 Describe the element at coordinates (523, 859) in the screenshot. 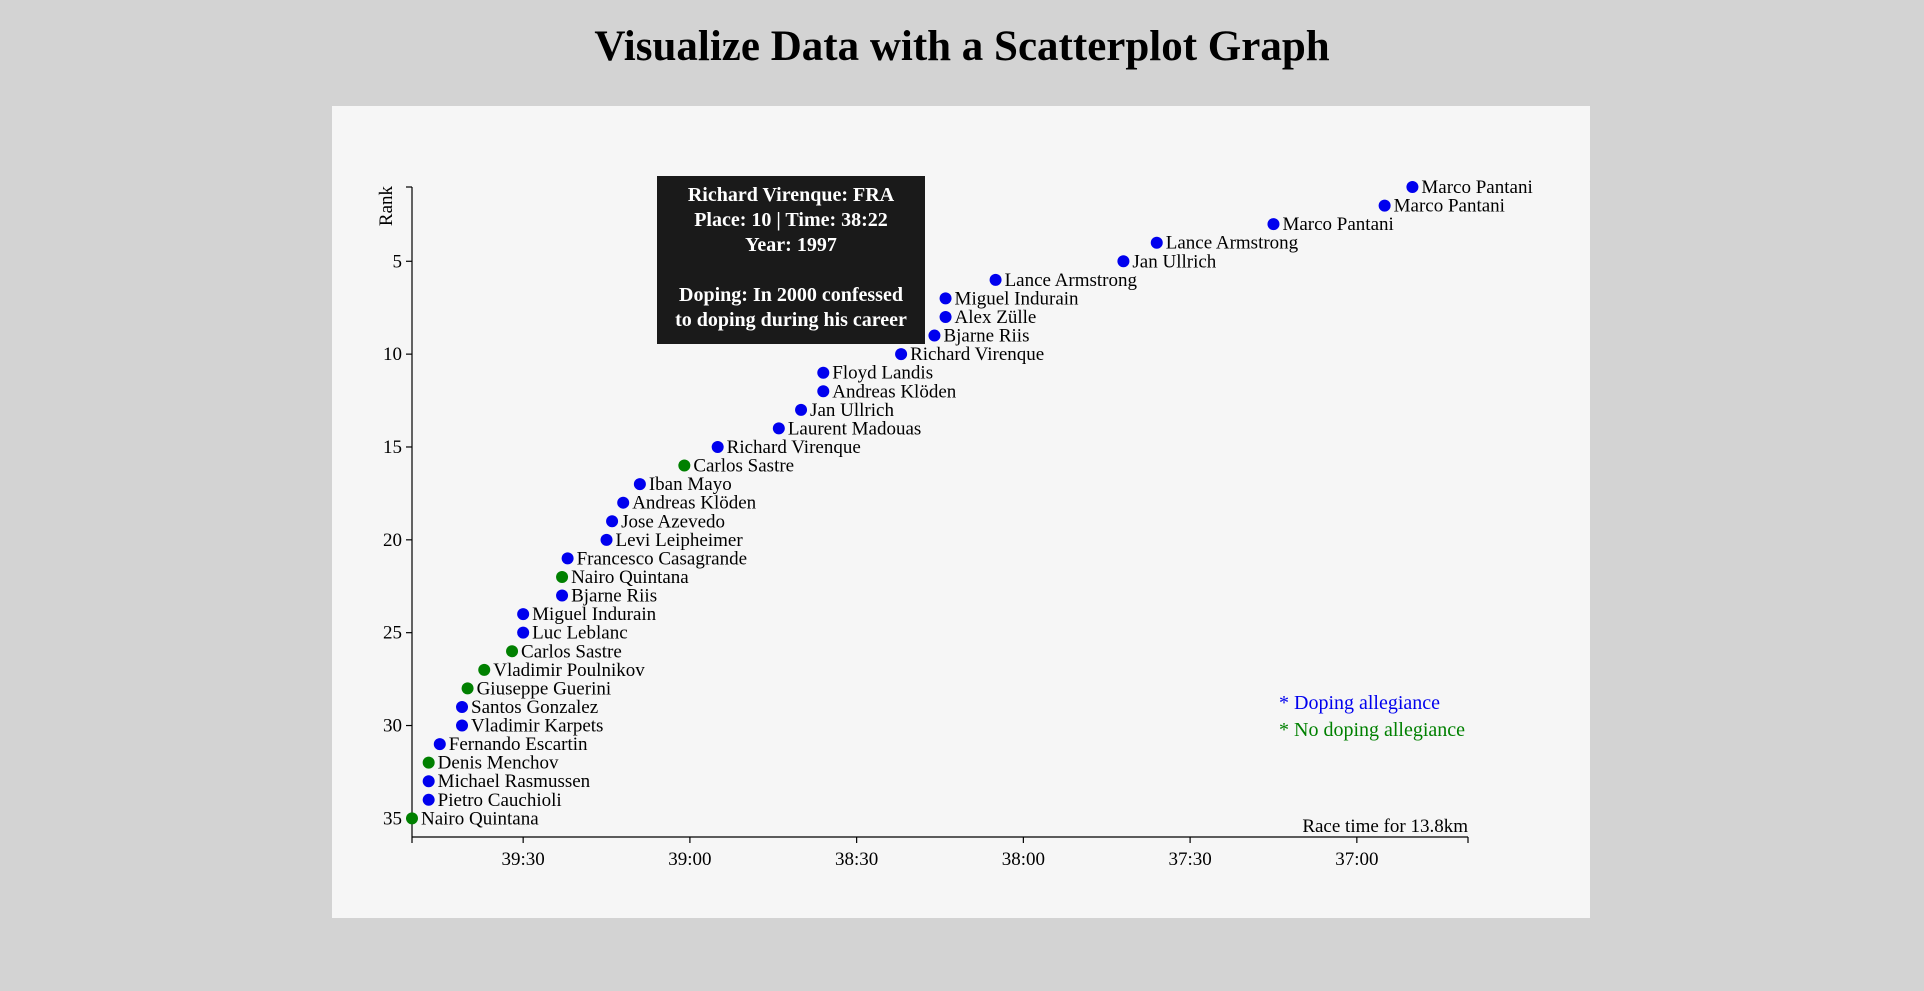

I see `x-tick-label: 39:30` at that location.